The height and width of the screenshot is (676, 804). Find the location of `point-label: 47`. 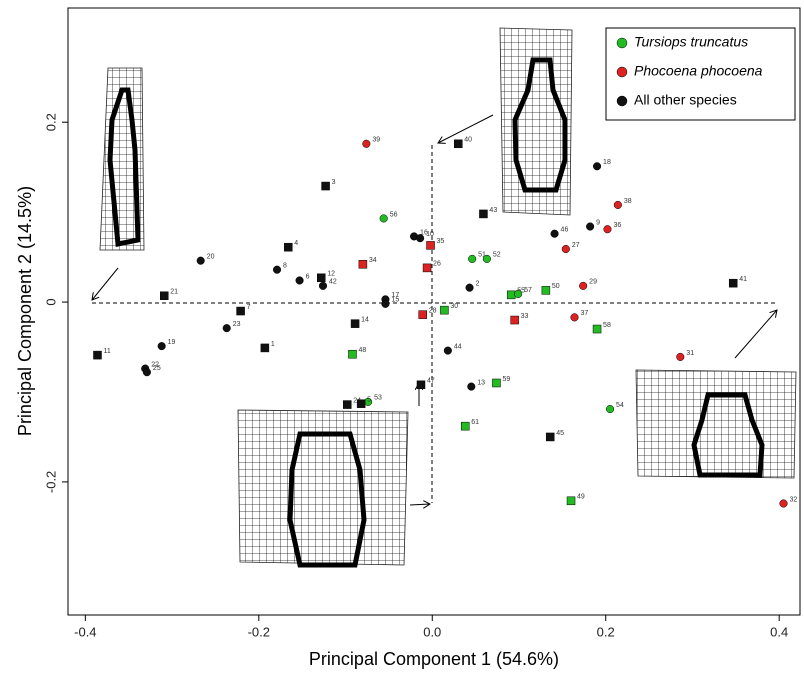

point-label: 47 is located at coordinates (431, 381).